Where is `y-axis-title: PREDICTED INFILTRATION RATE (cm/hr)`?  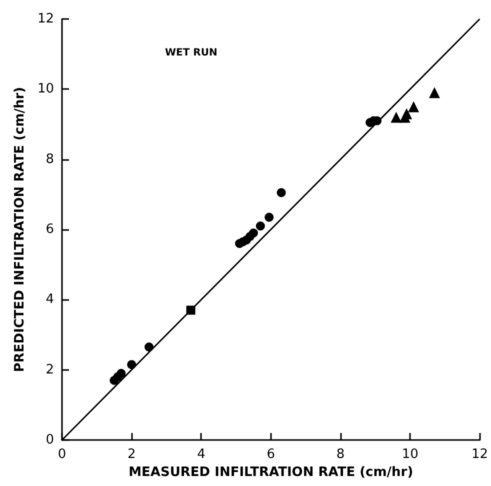
y-axis-title: PREDICTED INFILTRATION RATE (cm/hr) is located at coordinates (20, 229).